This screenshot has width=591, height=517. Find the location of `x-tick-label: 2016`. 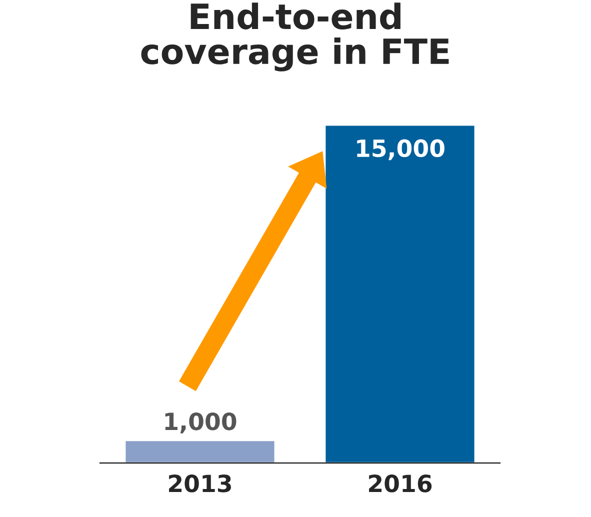

x-tick-label: 2016 is located at coordinates (400, 483).